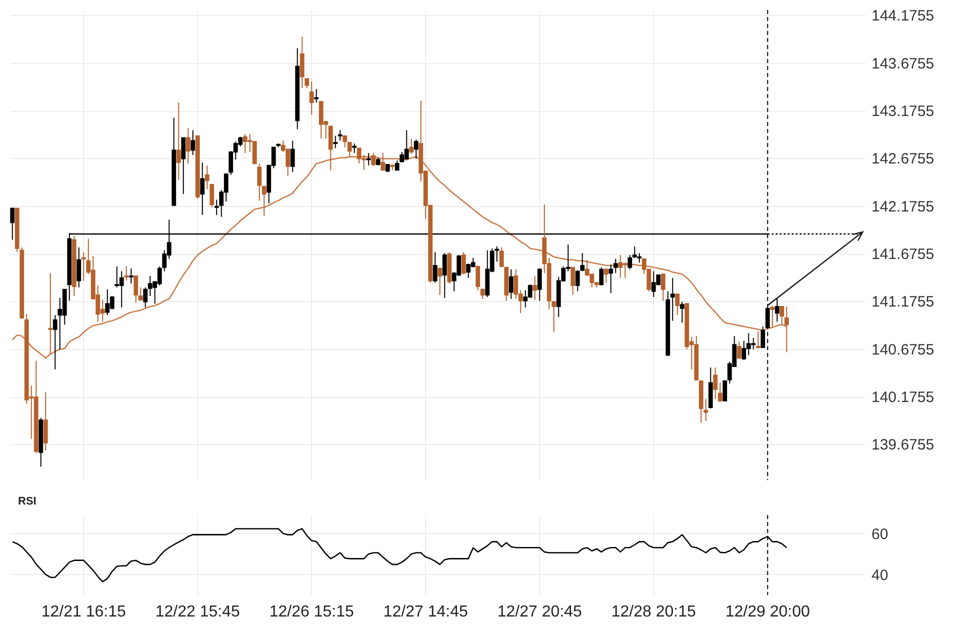 This screenshot has width=960, height=640. Describe the element at coordinates (311, 612) in the screenshot. I see `x-tick-label: 12/26 15:15` at that location.